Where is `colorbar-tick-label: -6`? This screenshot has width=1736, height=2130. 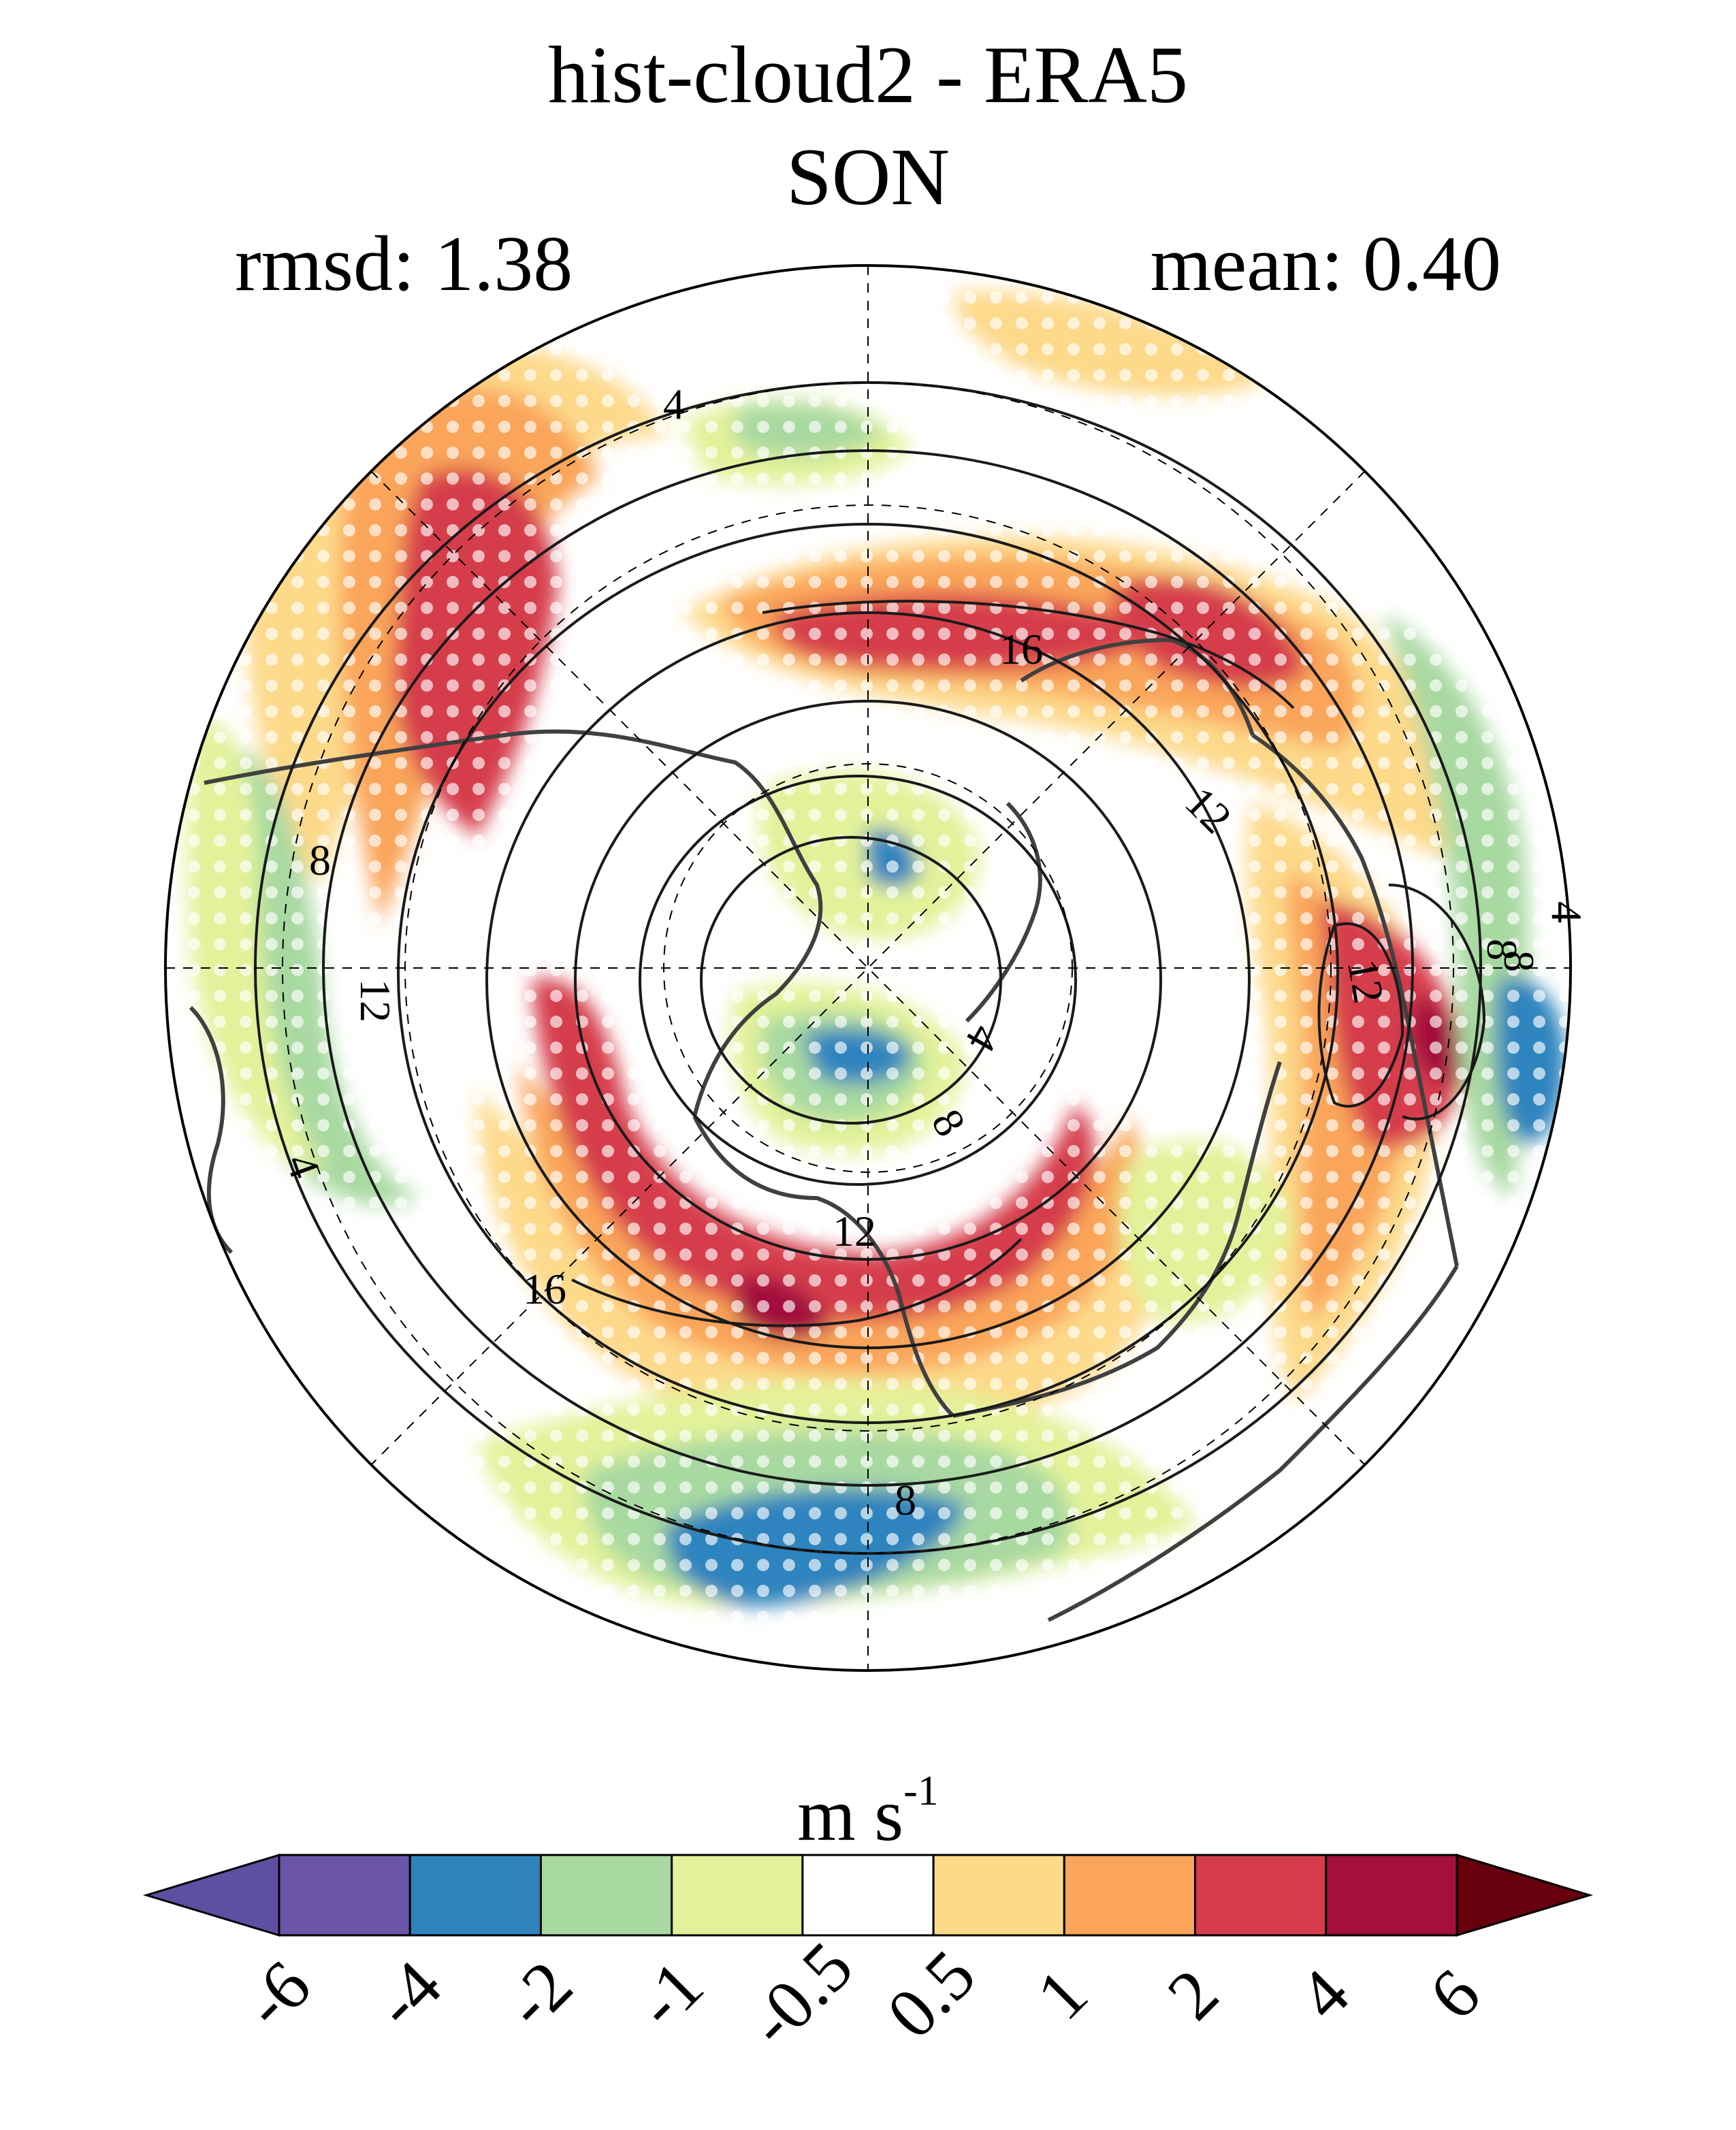
colorbar-tick-label: -6 is located at coordinates (277, 1995).